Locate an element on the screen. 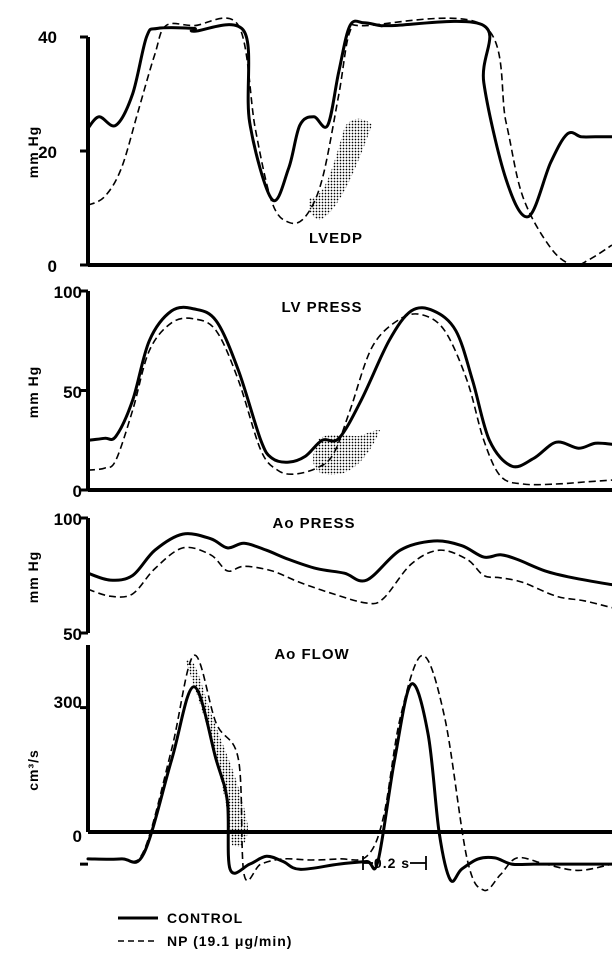  y-tick-label: 20 is located at coordinates (47, 152).